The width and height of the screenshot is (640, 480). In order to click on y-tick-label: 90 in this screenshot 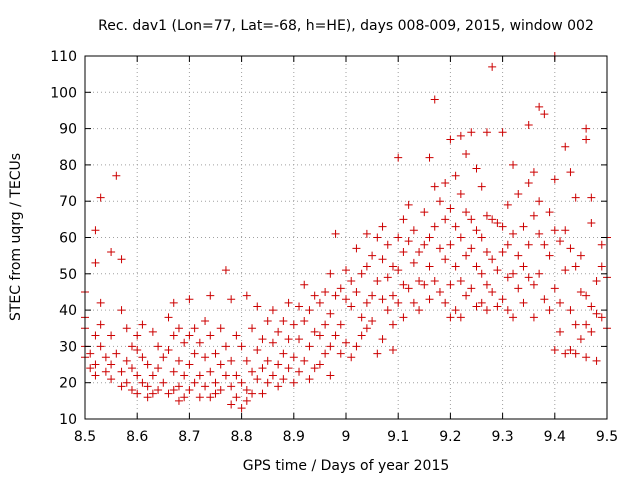, I will do `click(68, 130)`.